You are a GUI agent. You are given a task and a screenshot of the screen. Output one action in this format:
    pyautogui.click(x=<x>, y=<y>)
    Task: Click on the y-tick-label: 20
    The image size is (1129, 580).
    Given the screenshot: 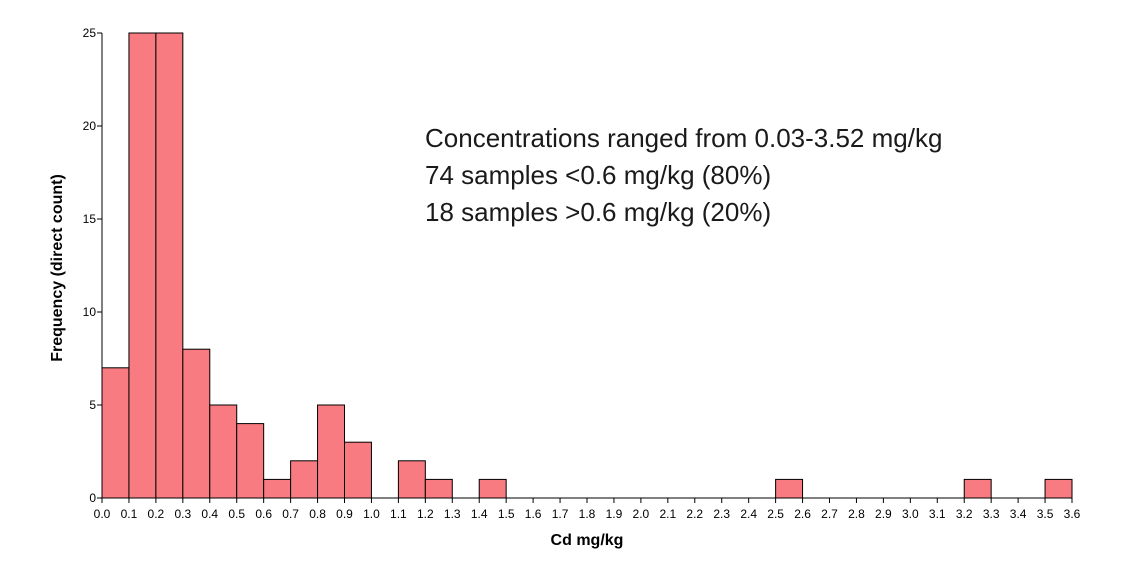 What is the action you would take?
    pyautogui.click(x=90, y=126)
    